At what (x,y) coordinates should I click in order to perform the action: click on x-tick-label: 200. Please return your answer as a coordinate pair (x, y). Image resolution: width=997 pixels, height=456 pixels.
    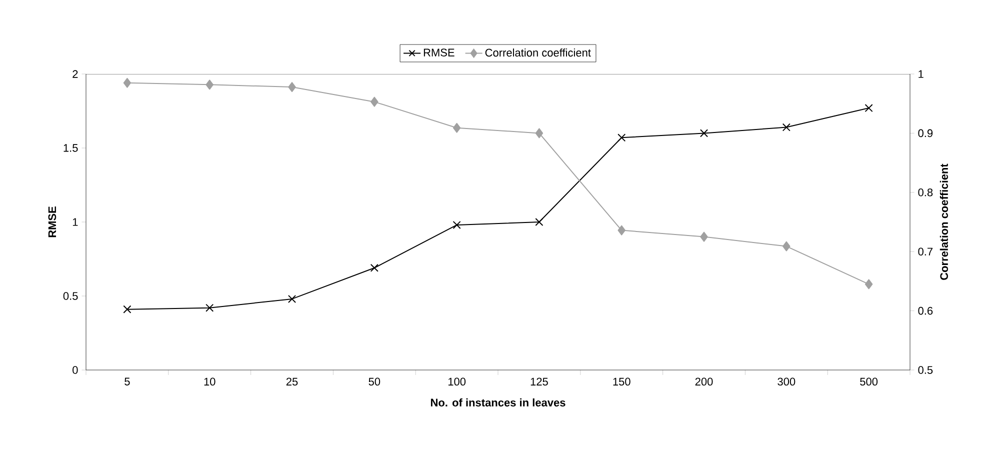
    Looking at the image, I should click on (704, 382).